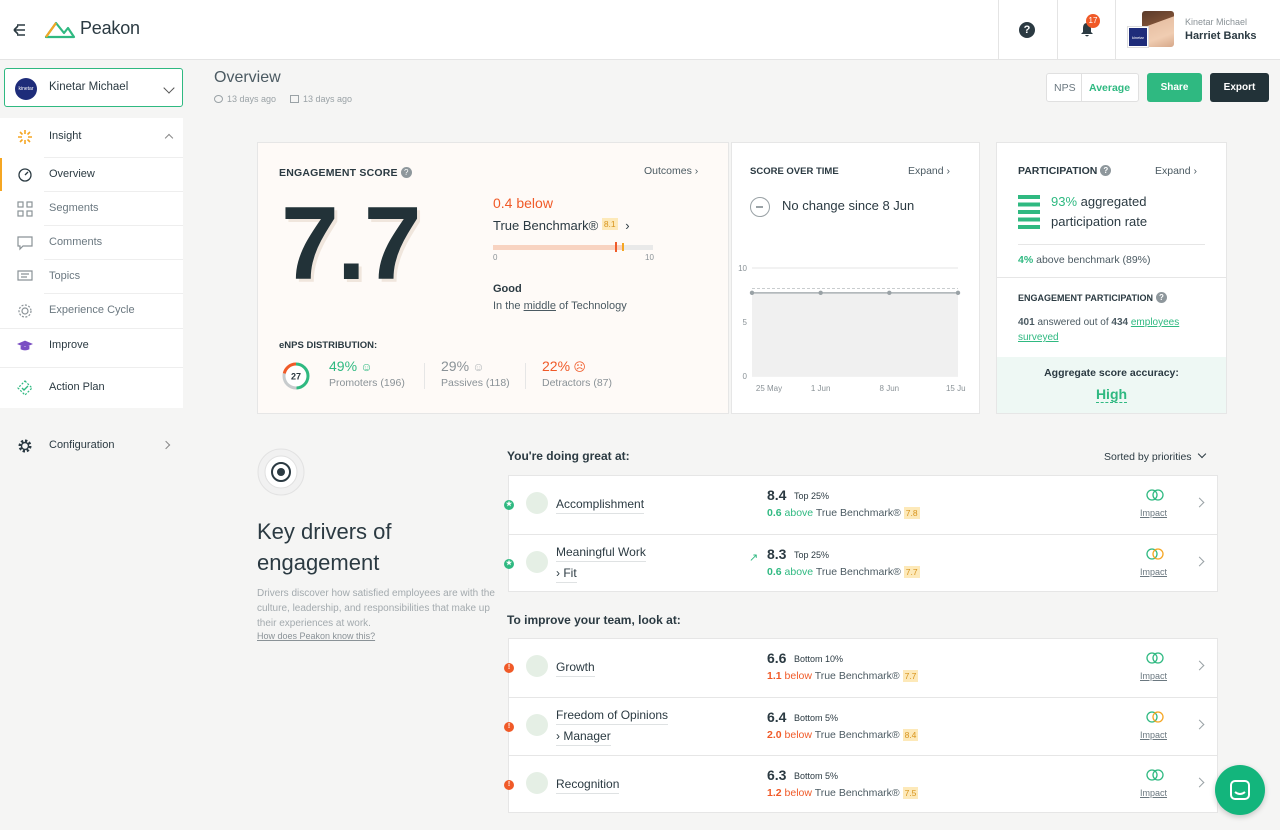  Describe the element at coordinates (1099, 330) in the screenshot. I see `employees-surveyed-link: employees surveyed` at that location.